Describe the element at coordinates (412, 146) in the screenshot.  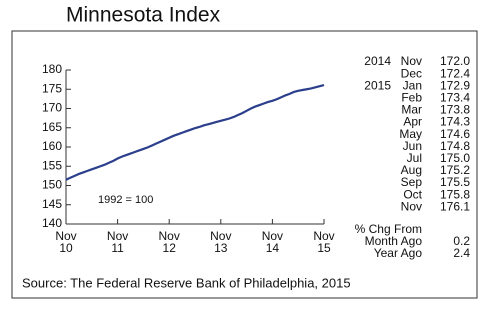
I see `table-month: Jun` at that location.